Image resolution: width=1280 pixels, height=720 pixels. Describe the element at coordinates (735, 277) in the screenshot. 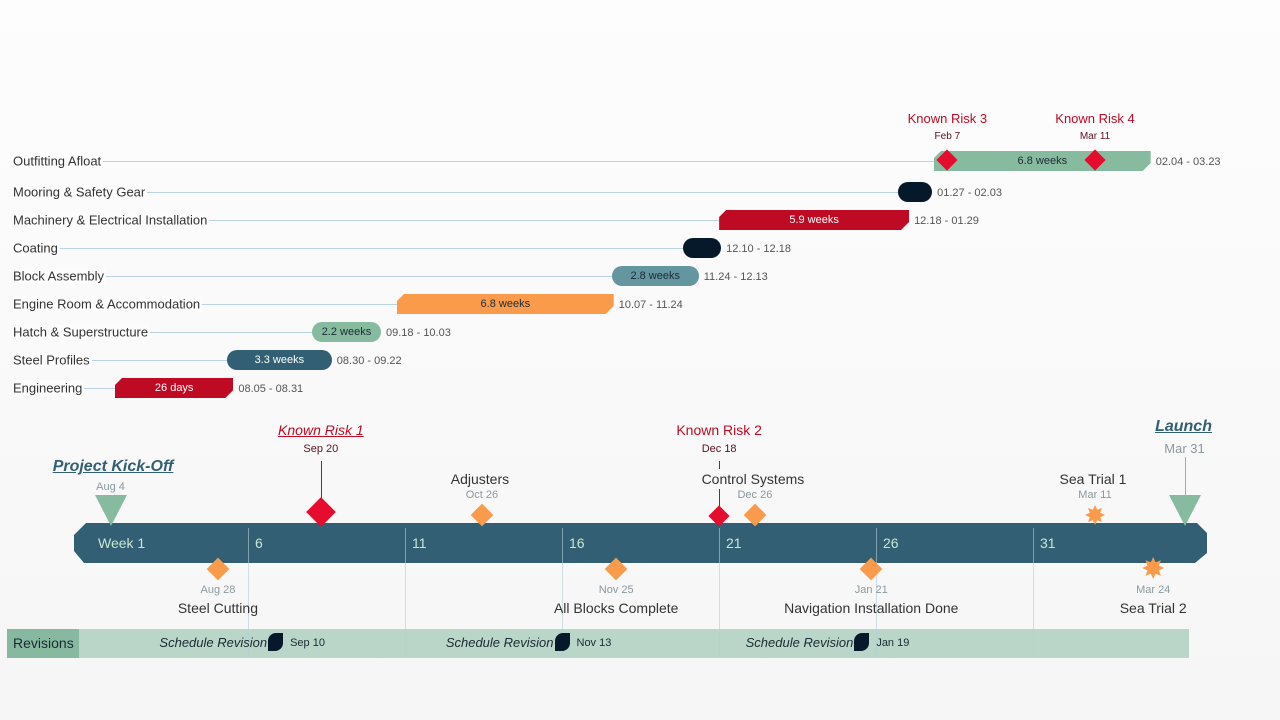

I see `task-date-range: 11.24 - 12.13` at that location.